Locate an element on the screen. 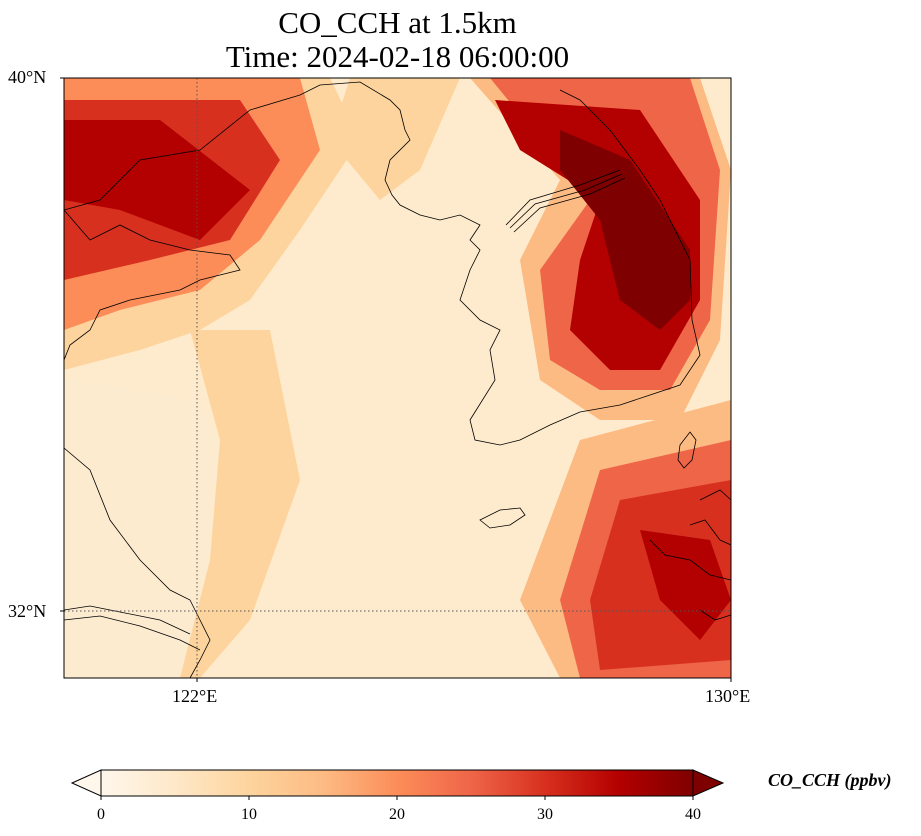 The height and width of the screenshot is (836, 921). plume-north-strip is located at coordinates (395, 139).